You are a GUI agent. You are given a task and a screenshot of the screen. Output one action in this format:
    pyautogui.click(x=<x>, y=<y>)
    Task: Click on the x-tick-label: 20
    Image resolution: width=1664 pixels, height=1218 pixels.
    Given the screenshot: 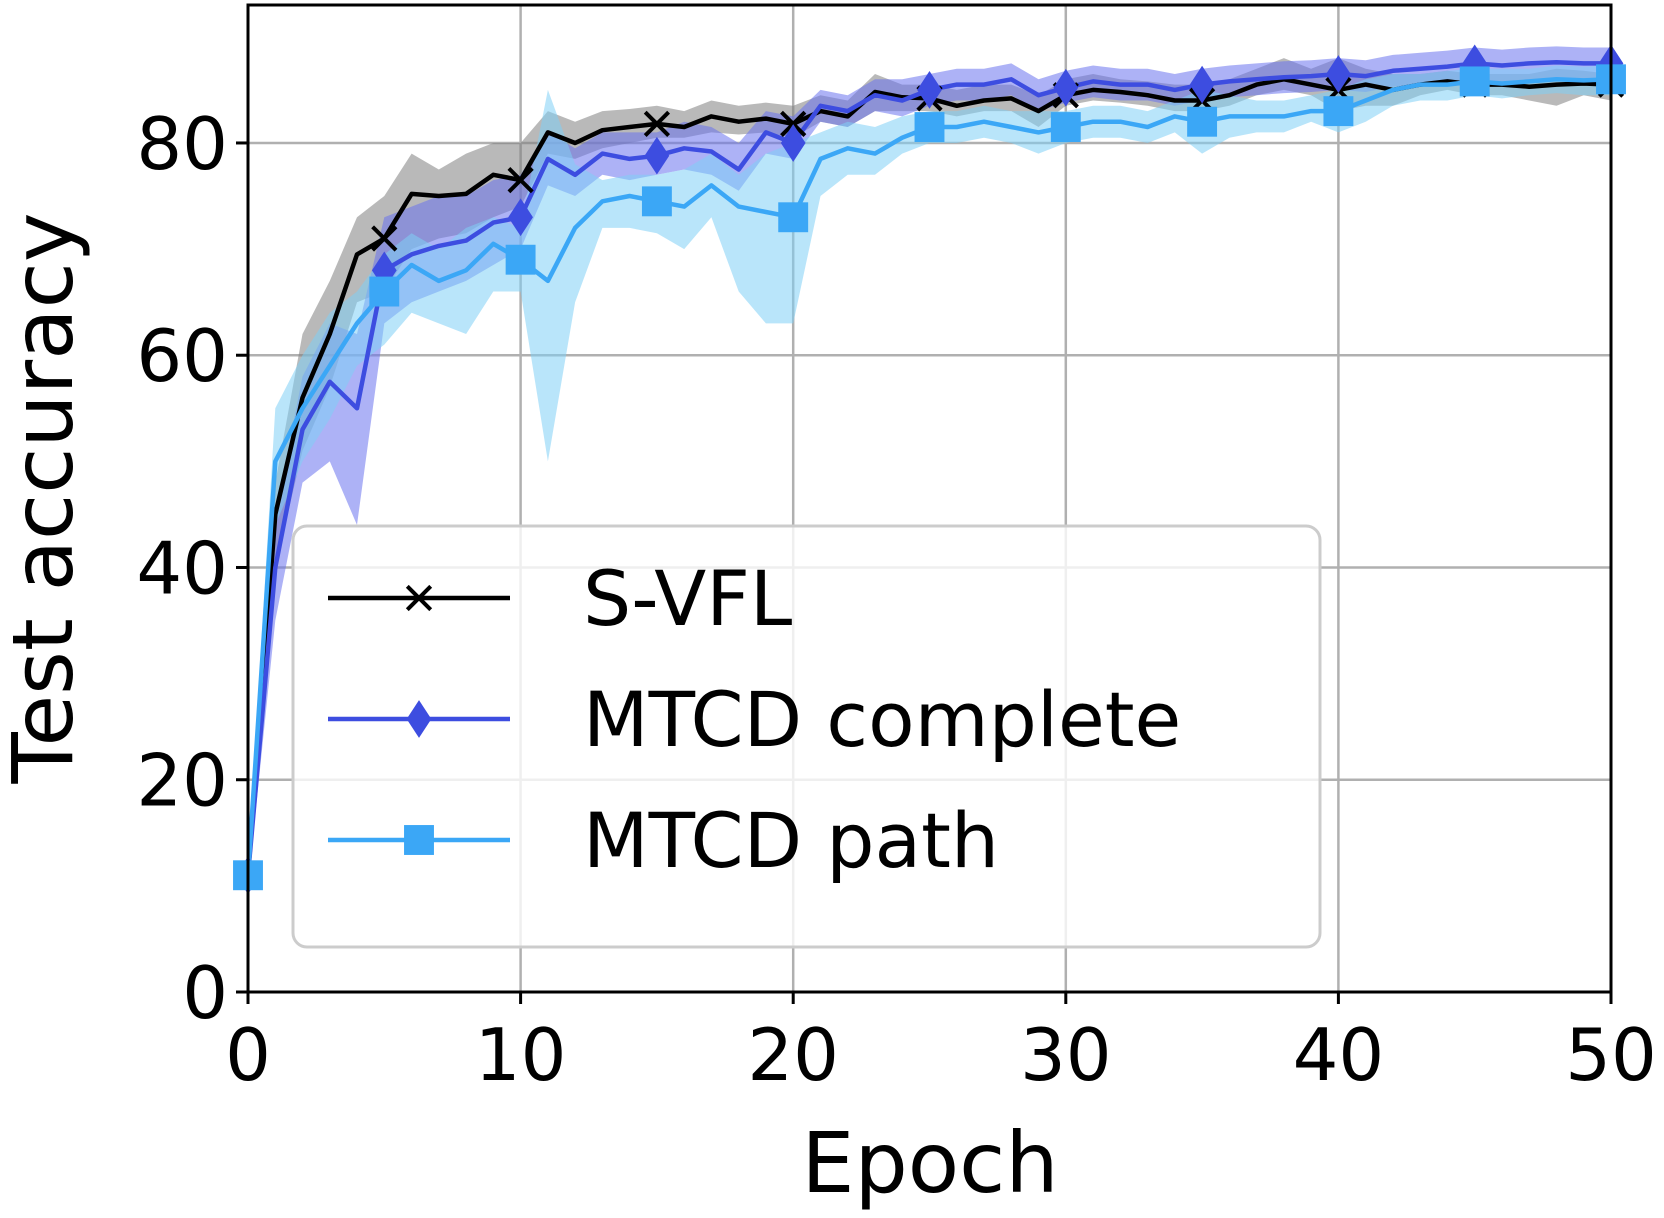 What is the action you would take?
    pyautogui.click(x=793, y=1055)
    